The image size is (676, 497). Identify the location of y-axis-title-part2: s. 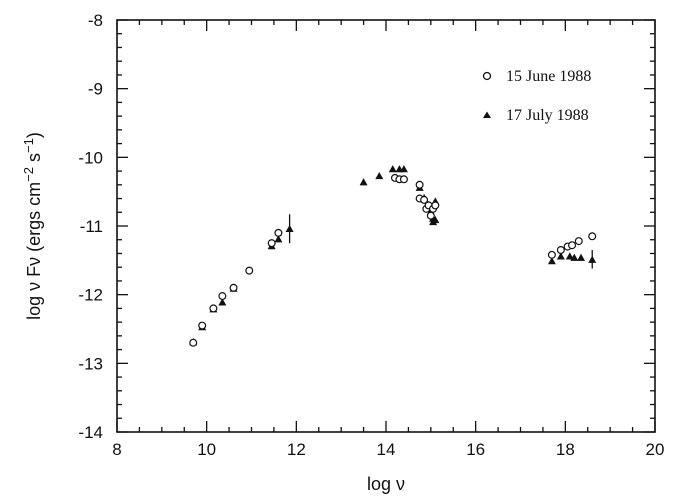
(34, 160).